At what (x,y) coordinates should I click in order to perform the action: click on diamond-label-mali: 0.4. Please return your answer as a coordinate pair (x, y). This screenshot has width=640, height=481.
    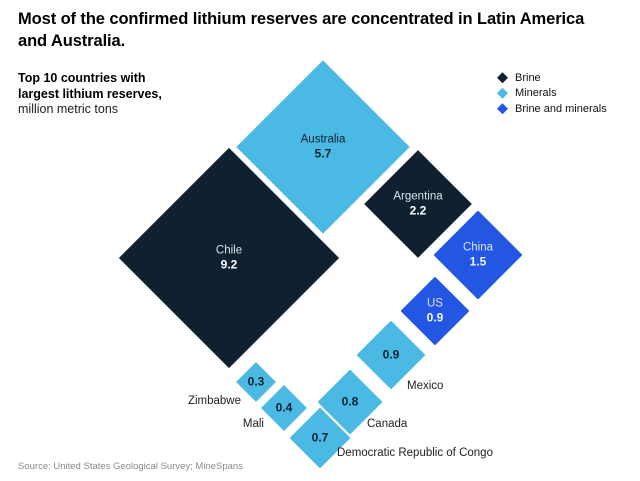
    Looking at the image, I should click on (284, 408).